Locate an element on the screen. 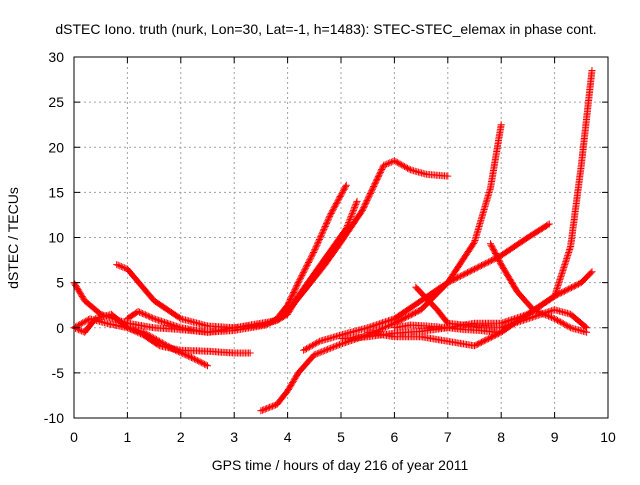 This screenshot has height=485, width=640. x-tick-label: 9 is located at coordinates (555, 437).